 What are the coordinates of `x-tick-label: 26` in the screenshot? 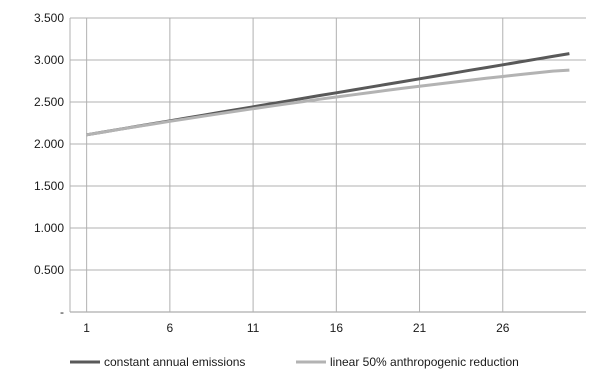 It's located at (503, 328).